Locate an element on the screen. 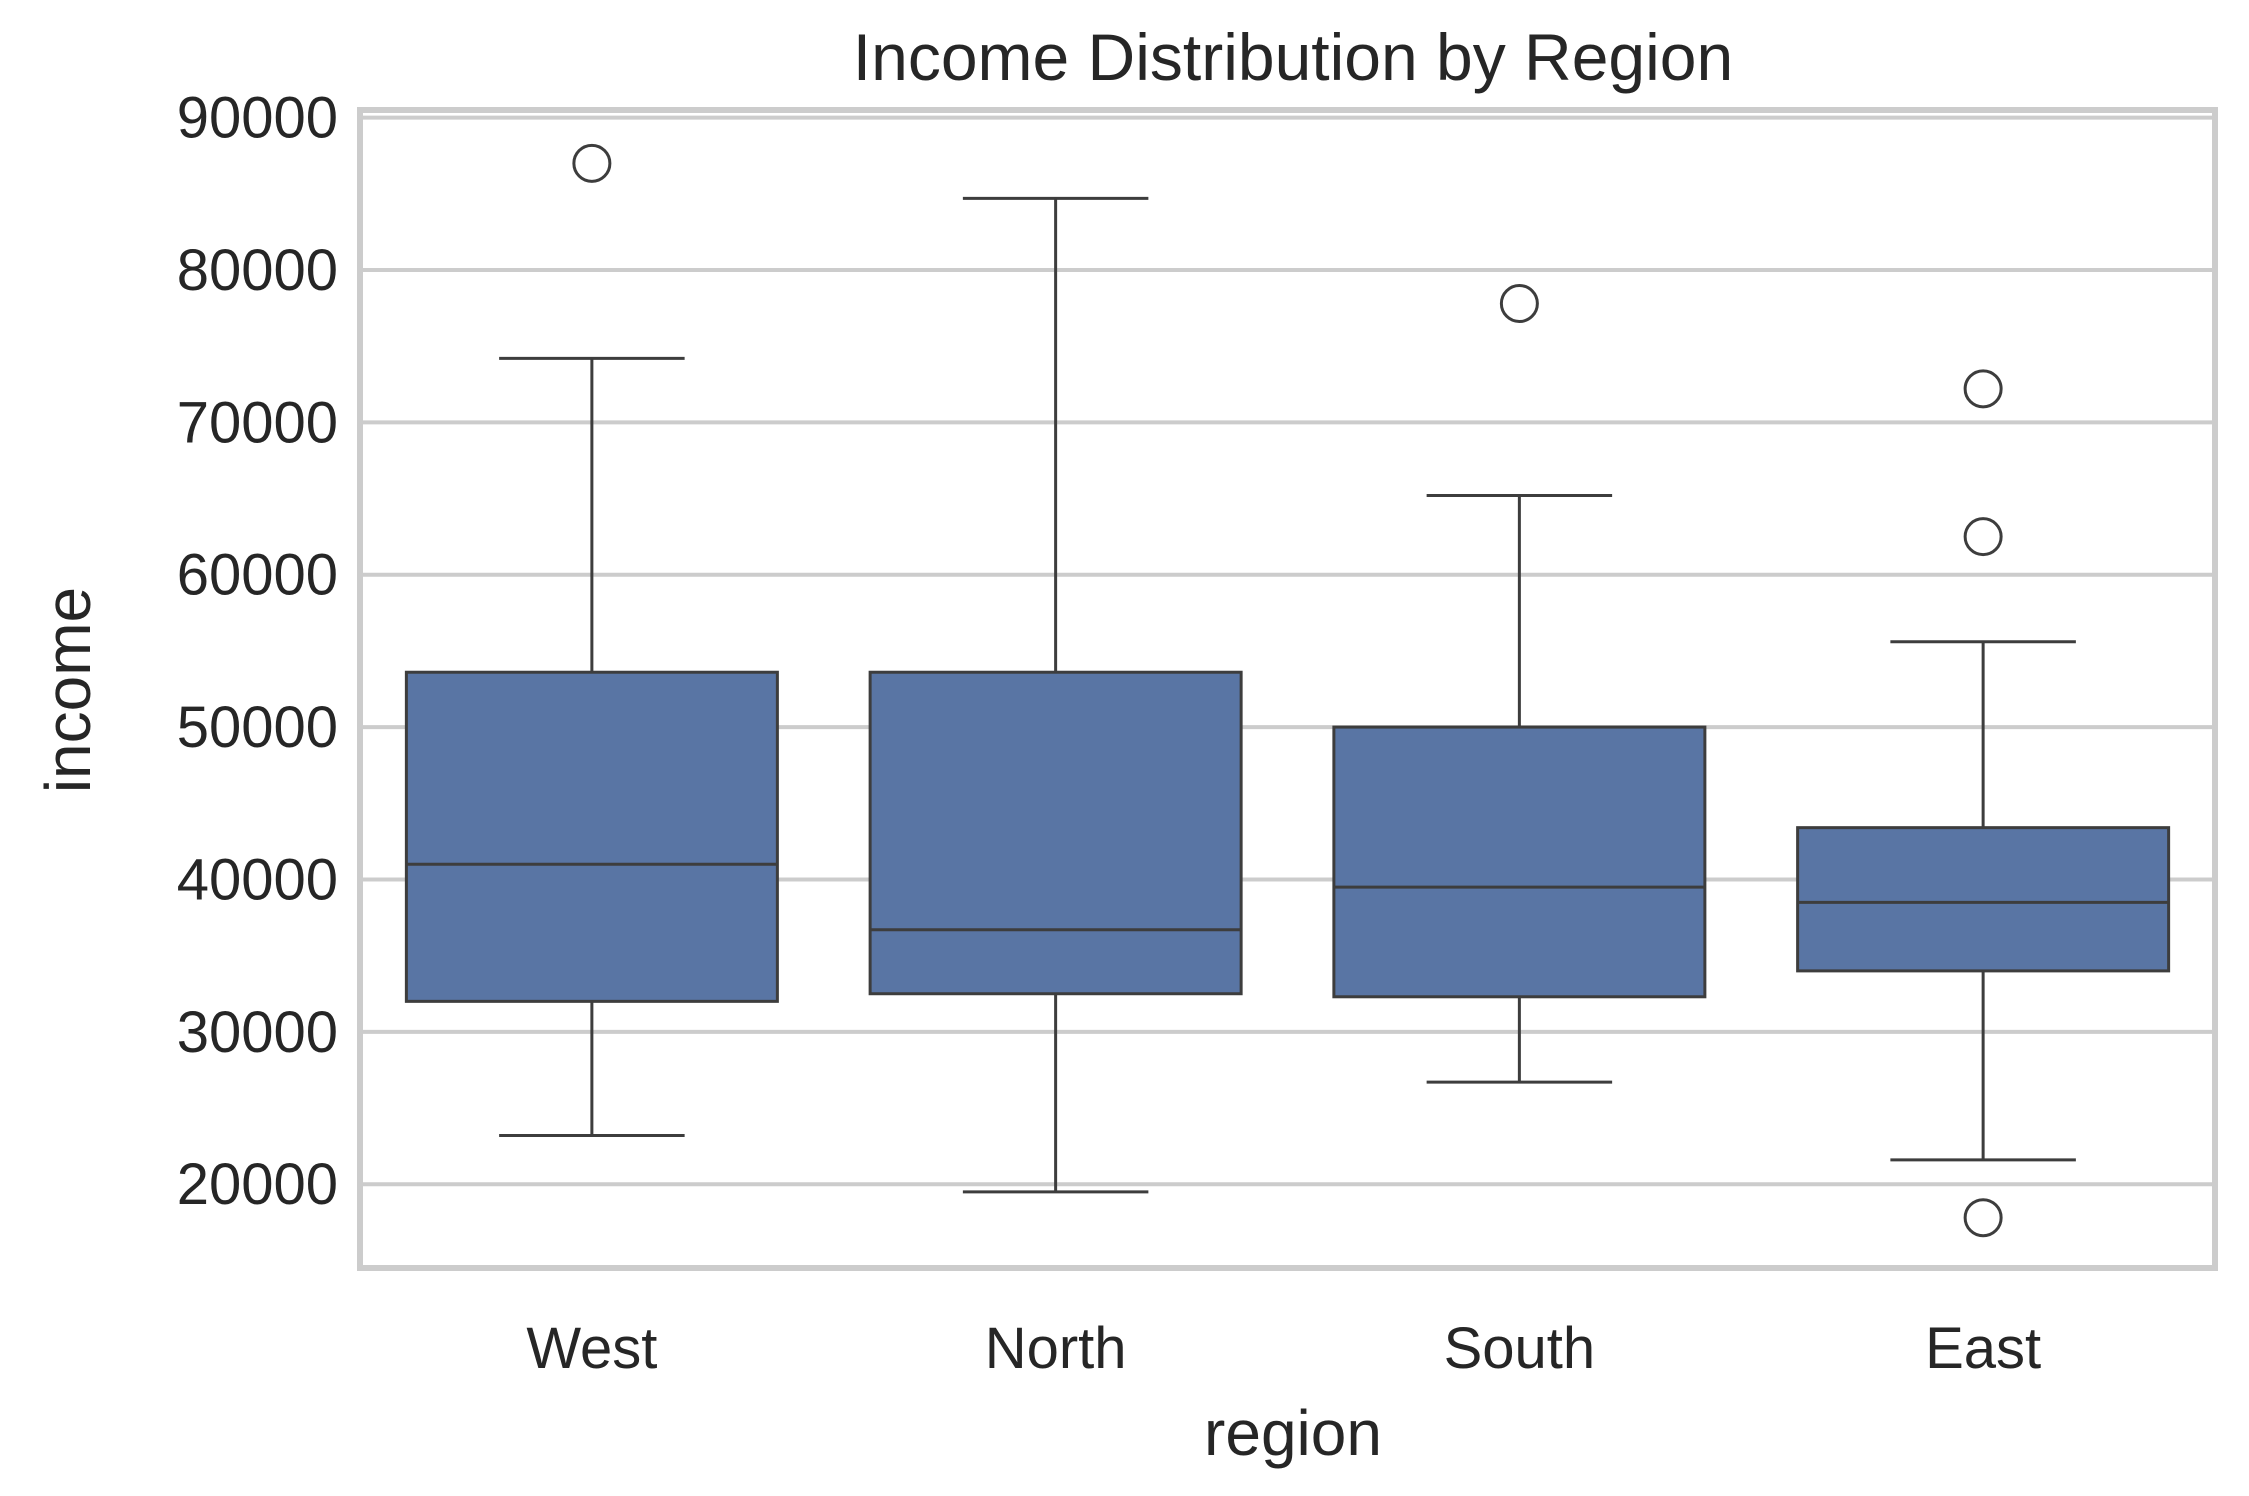  y-tick-labels: 20000 30000 40000 50000 60000 70000 80000 90000 is located at coordinates (257, 652).